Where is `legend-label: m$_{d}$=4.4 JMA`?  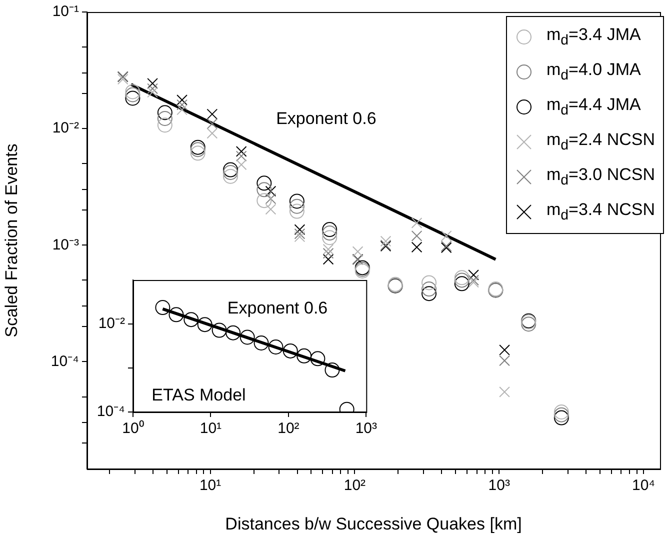
legend-label: m$_{d}$=4.4 JMA is located at coordinates (593, 106).